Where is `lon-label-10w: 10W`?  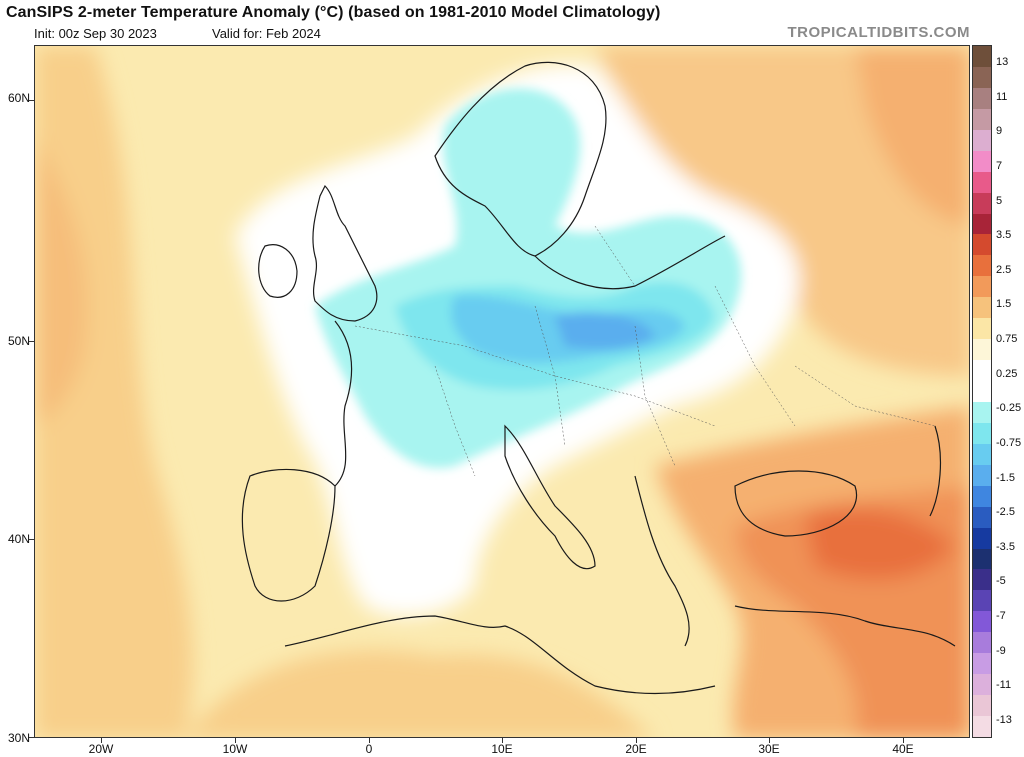
lon-label-10w: 10W is located at coordinates (235, 749).